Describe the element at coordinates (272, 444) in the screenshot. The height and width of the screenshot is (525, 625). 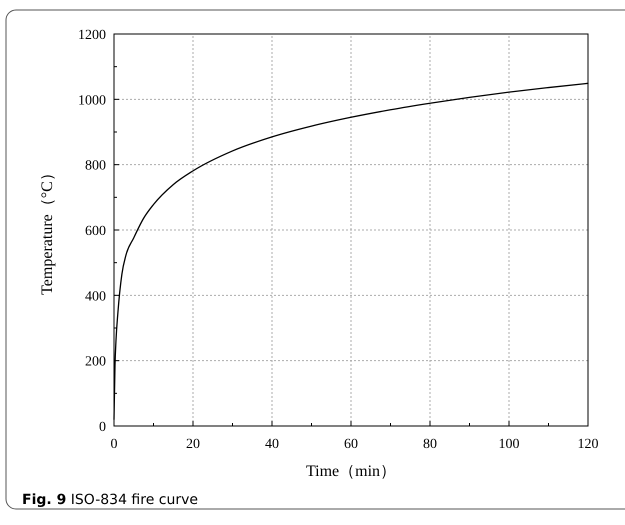
I see `x-tick-label: 40` at that location.